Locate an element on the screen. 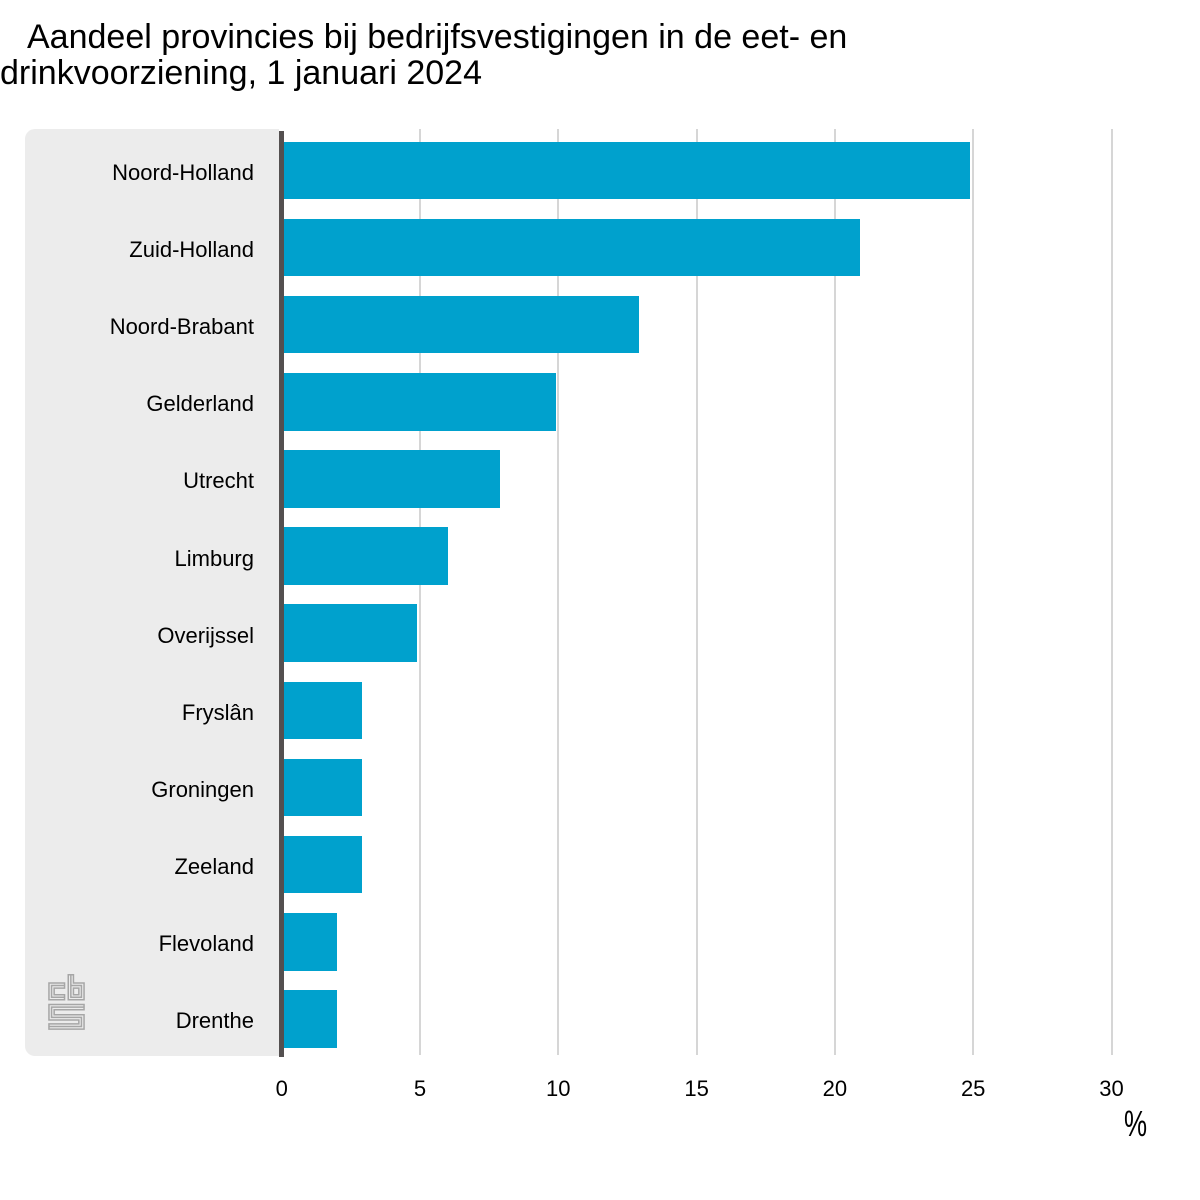 The image size is (1200, 1200). category-label-Limburg: Limburg is located at coordinates (214, 558).